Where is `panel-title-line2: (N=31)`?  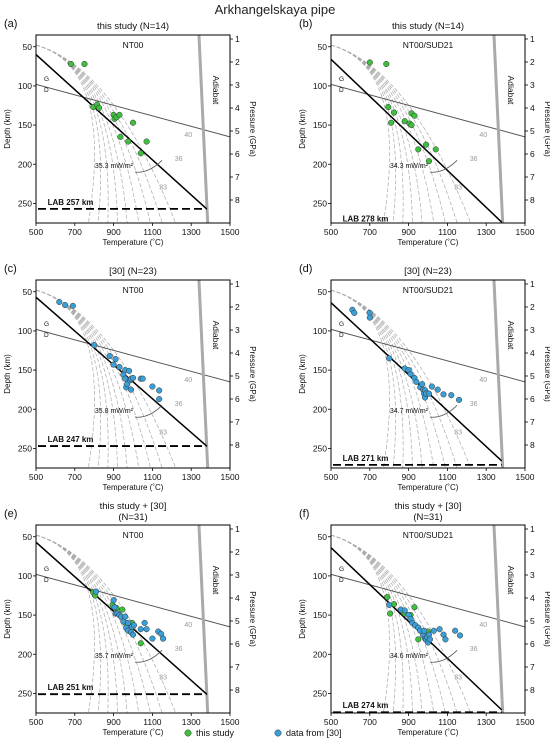 panel-title-line2: (N=31) is located at coordinates (427, 517).